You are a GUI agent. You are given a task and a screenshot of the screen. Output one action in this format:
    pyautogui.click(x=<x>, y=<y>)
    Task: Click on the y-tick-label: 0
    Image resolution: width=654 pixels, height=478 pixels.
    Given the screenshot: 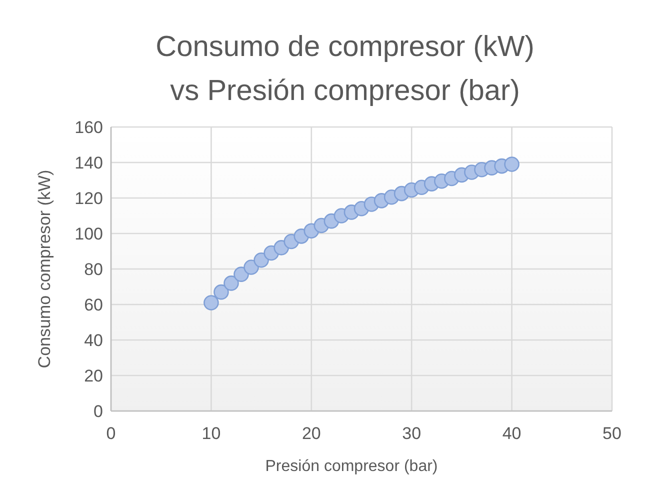 What is the action you would take?
    pyautogui.click(x=98, y=411)
    